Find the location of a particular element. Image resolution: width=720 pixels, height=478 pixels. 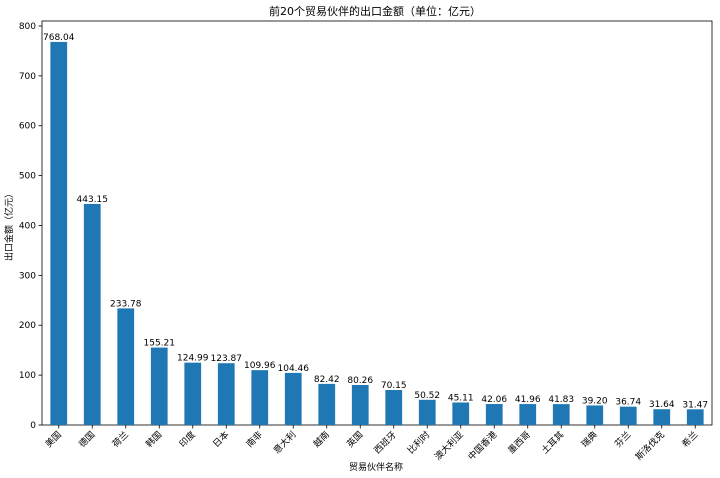

bar-value-label: 31.47 is located at coordinates (695, 405).